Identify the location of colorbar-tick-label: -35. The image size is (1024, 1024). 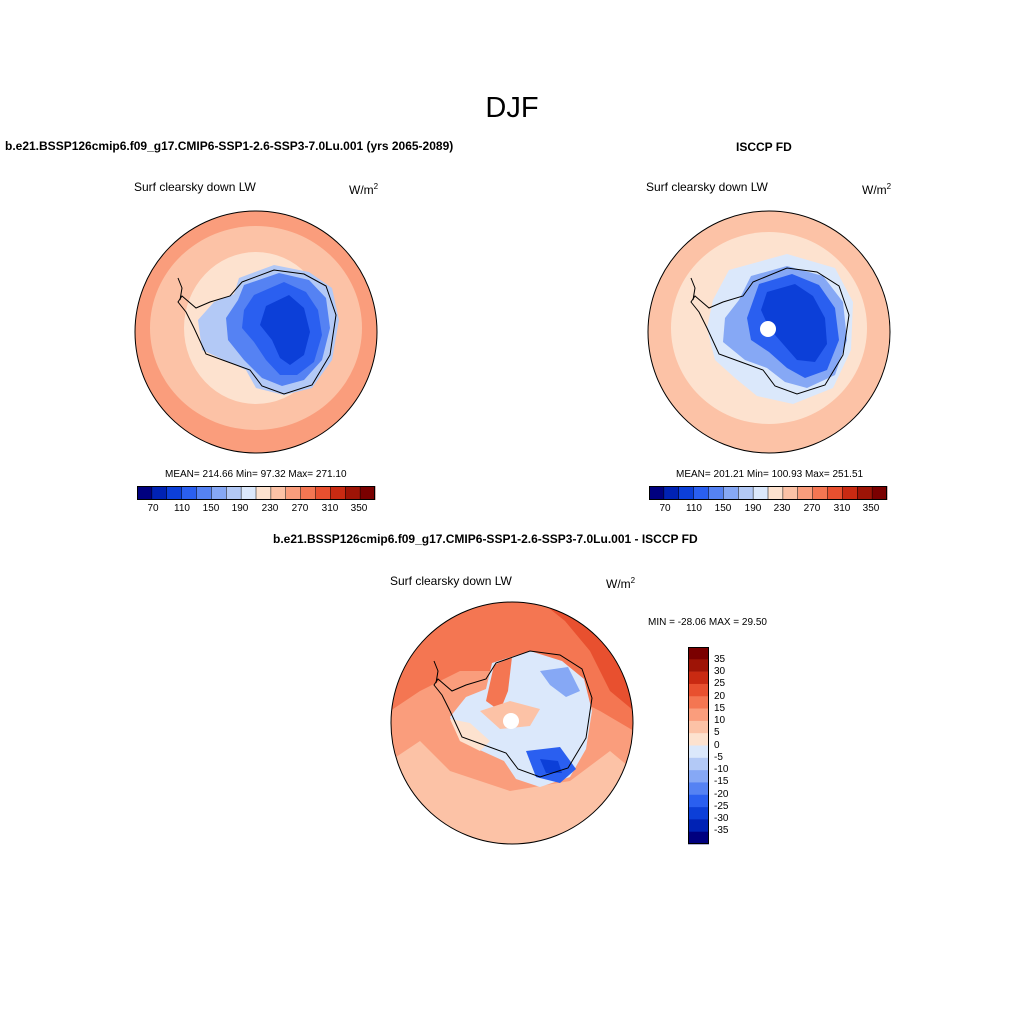
(721, 830).